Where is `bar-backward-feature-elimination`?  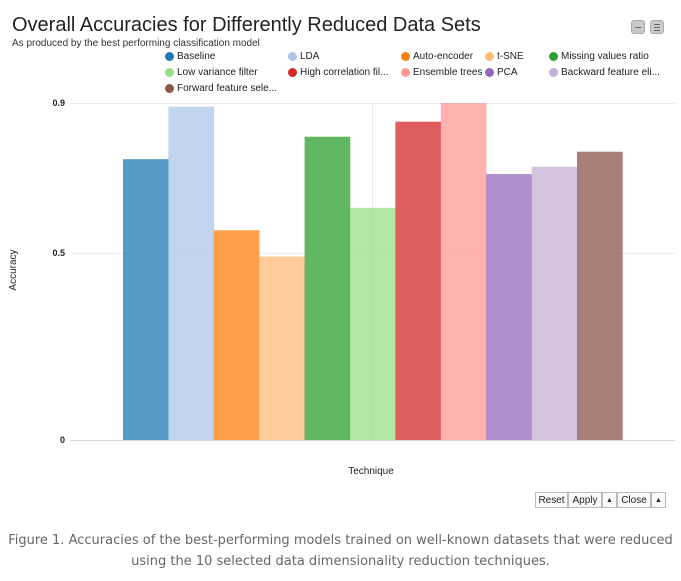 bar-backward-feature-elimination is located at coordinates (554, 303).